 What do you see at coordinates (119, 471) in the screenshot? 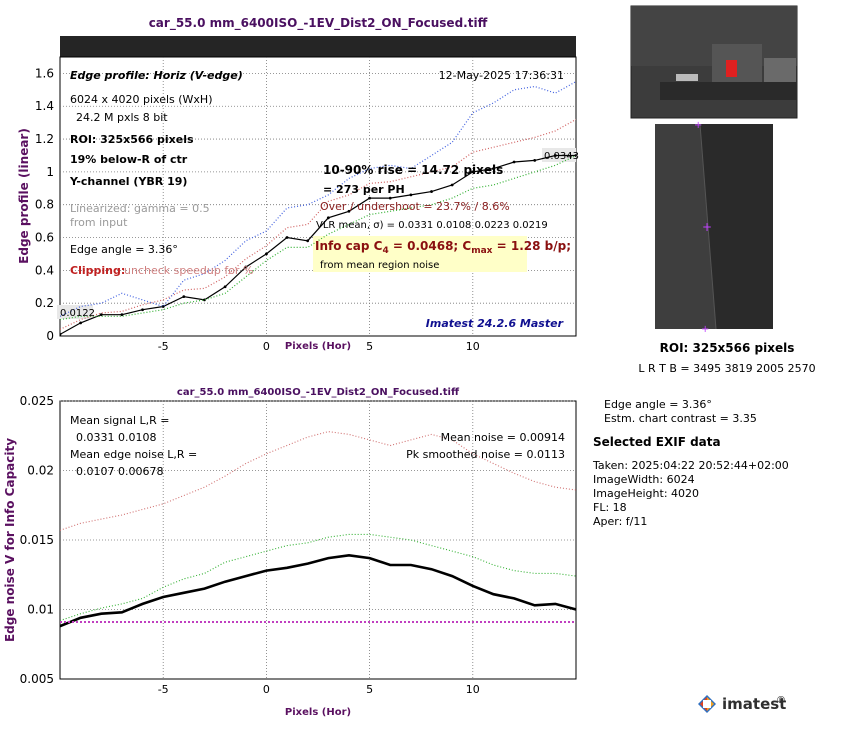
I see `mean-edge-noise-values: 0.0107 0.00678` at bounding box center [119, 471].